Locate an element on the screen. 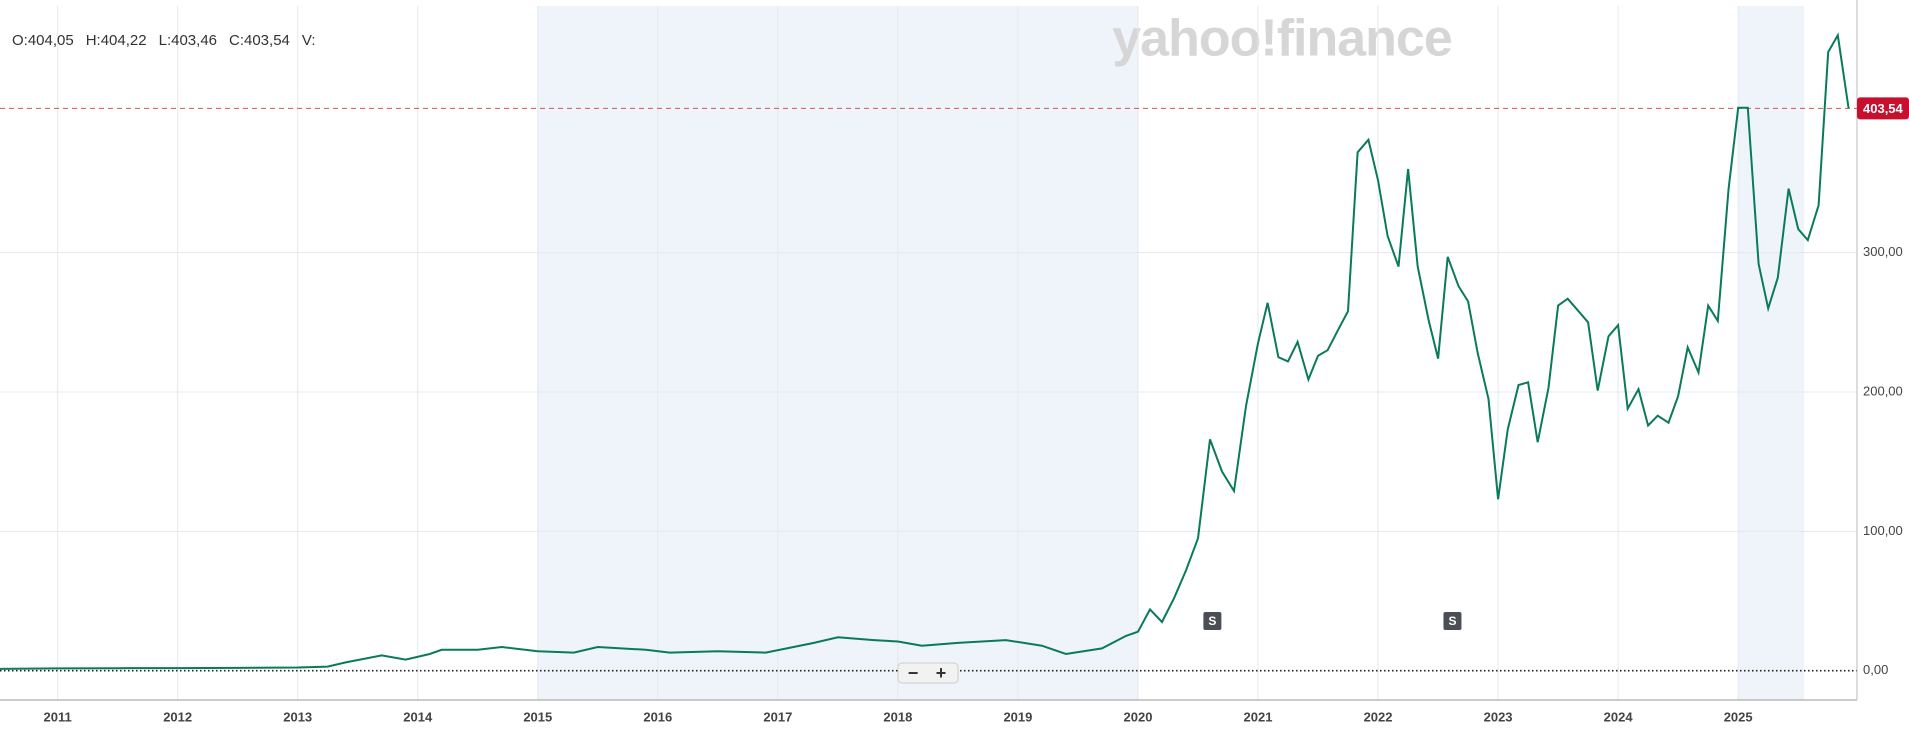 The height and width of the screenshot is (741, 1909). x-tick-label: 2014 is located at coordinates (418, 716).